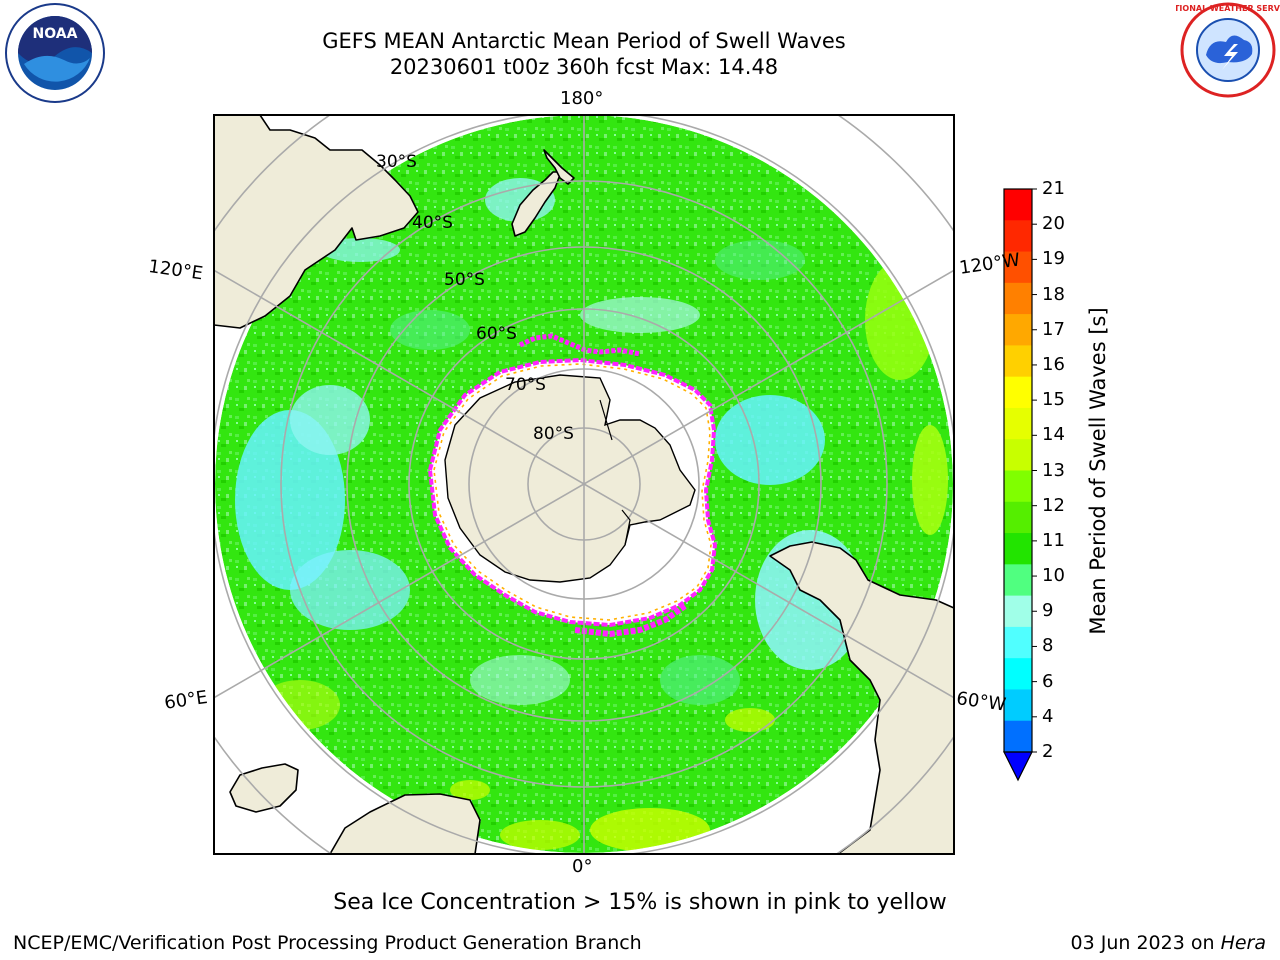  What do you see at coordinates (55, 34) in the screenshot?
I see `noaa-logo-text: NOAA` at bounding box center [55, 34].